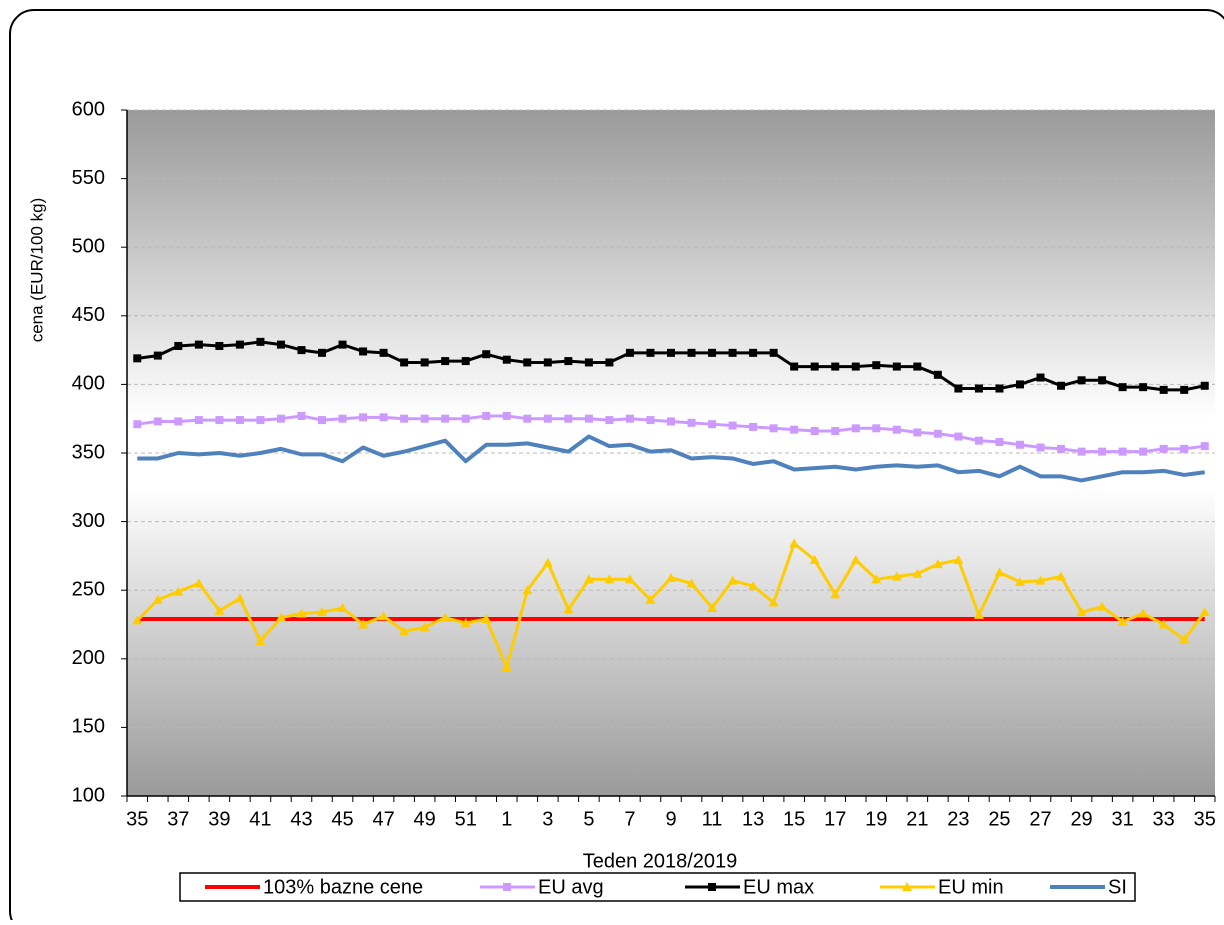  What do you see at coordinates (466, 819) in the screenshot?
I see `x-tick-label: 51` at bounding box center [466, 819].